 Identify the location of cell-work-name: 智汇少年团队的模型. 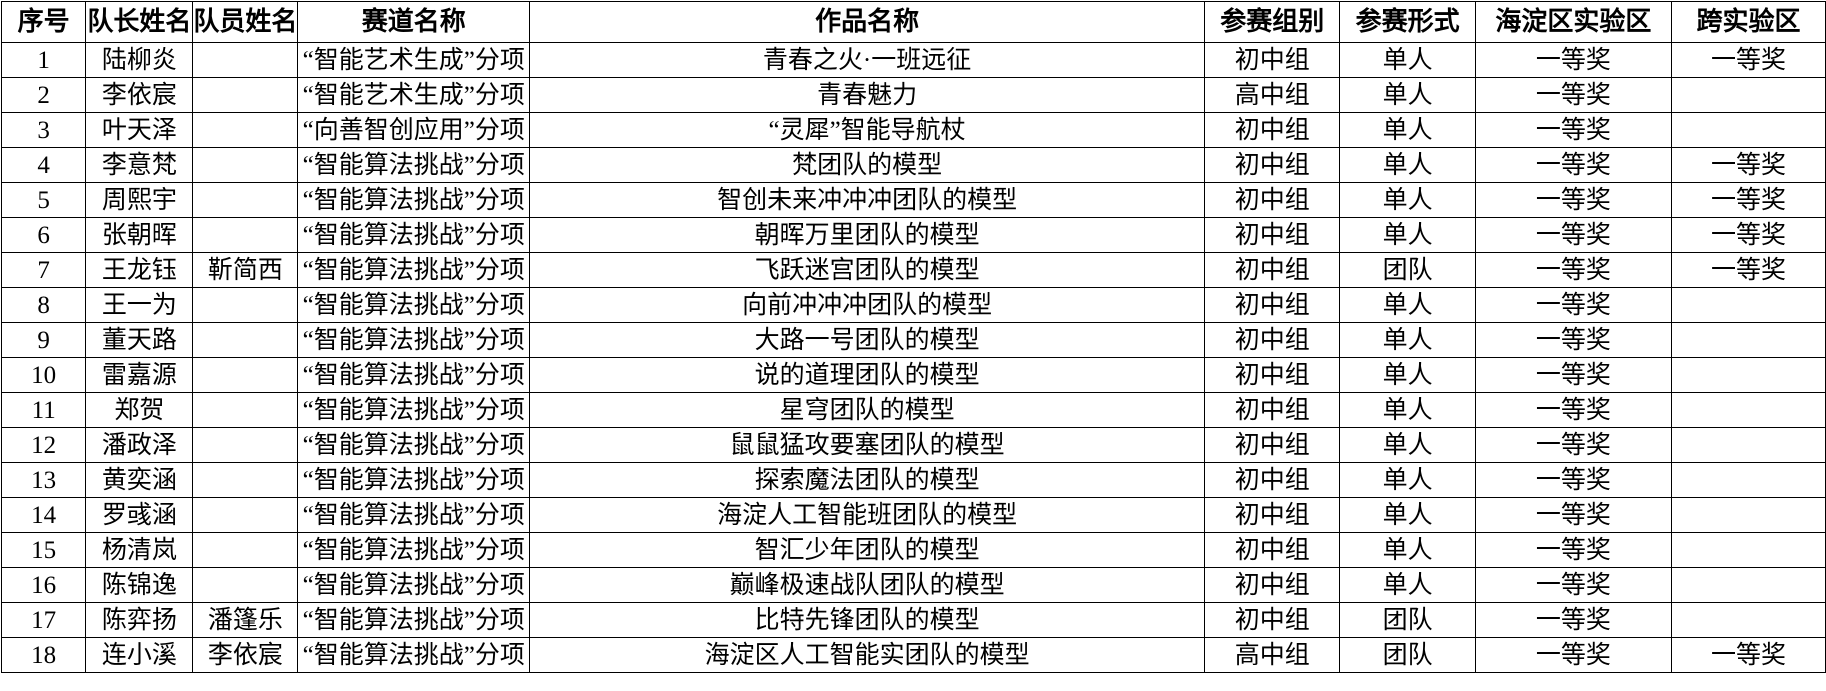
(867, 550).